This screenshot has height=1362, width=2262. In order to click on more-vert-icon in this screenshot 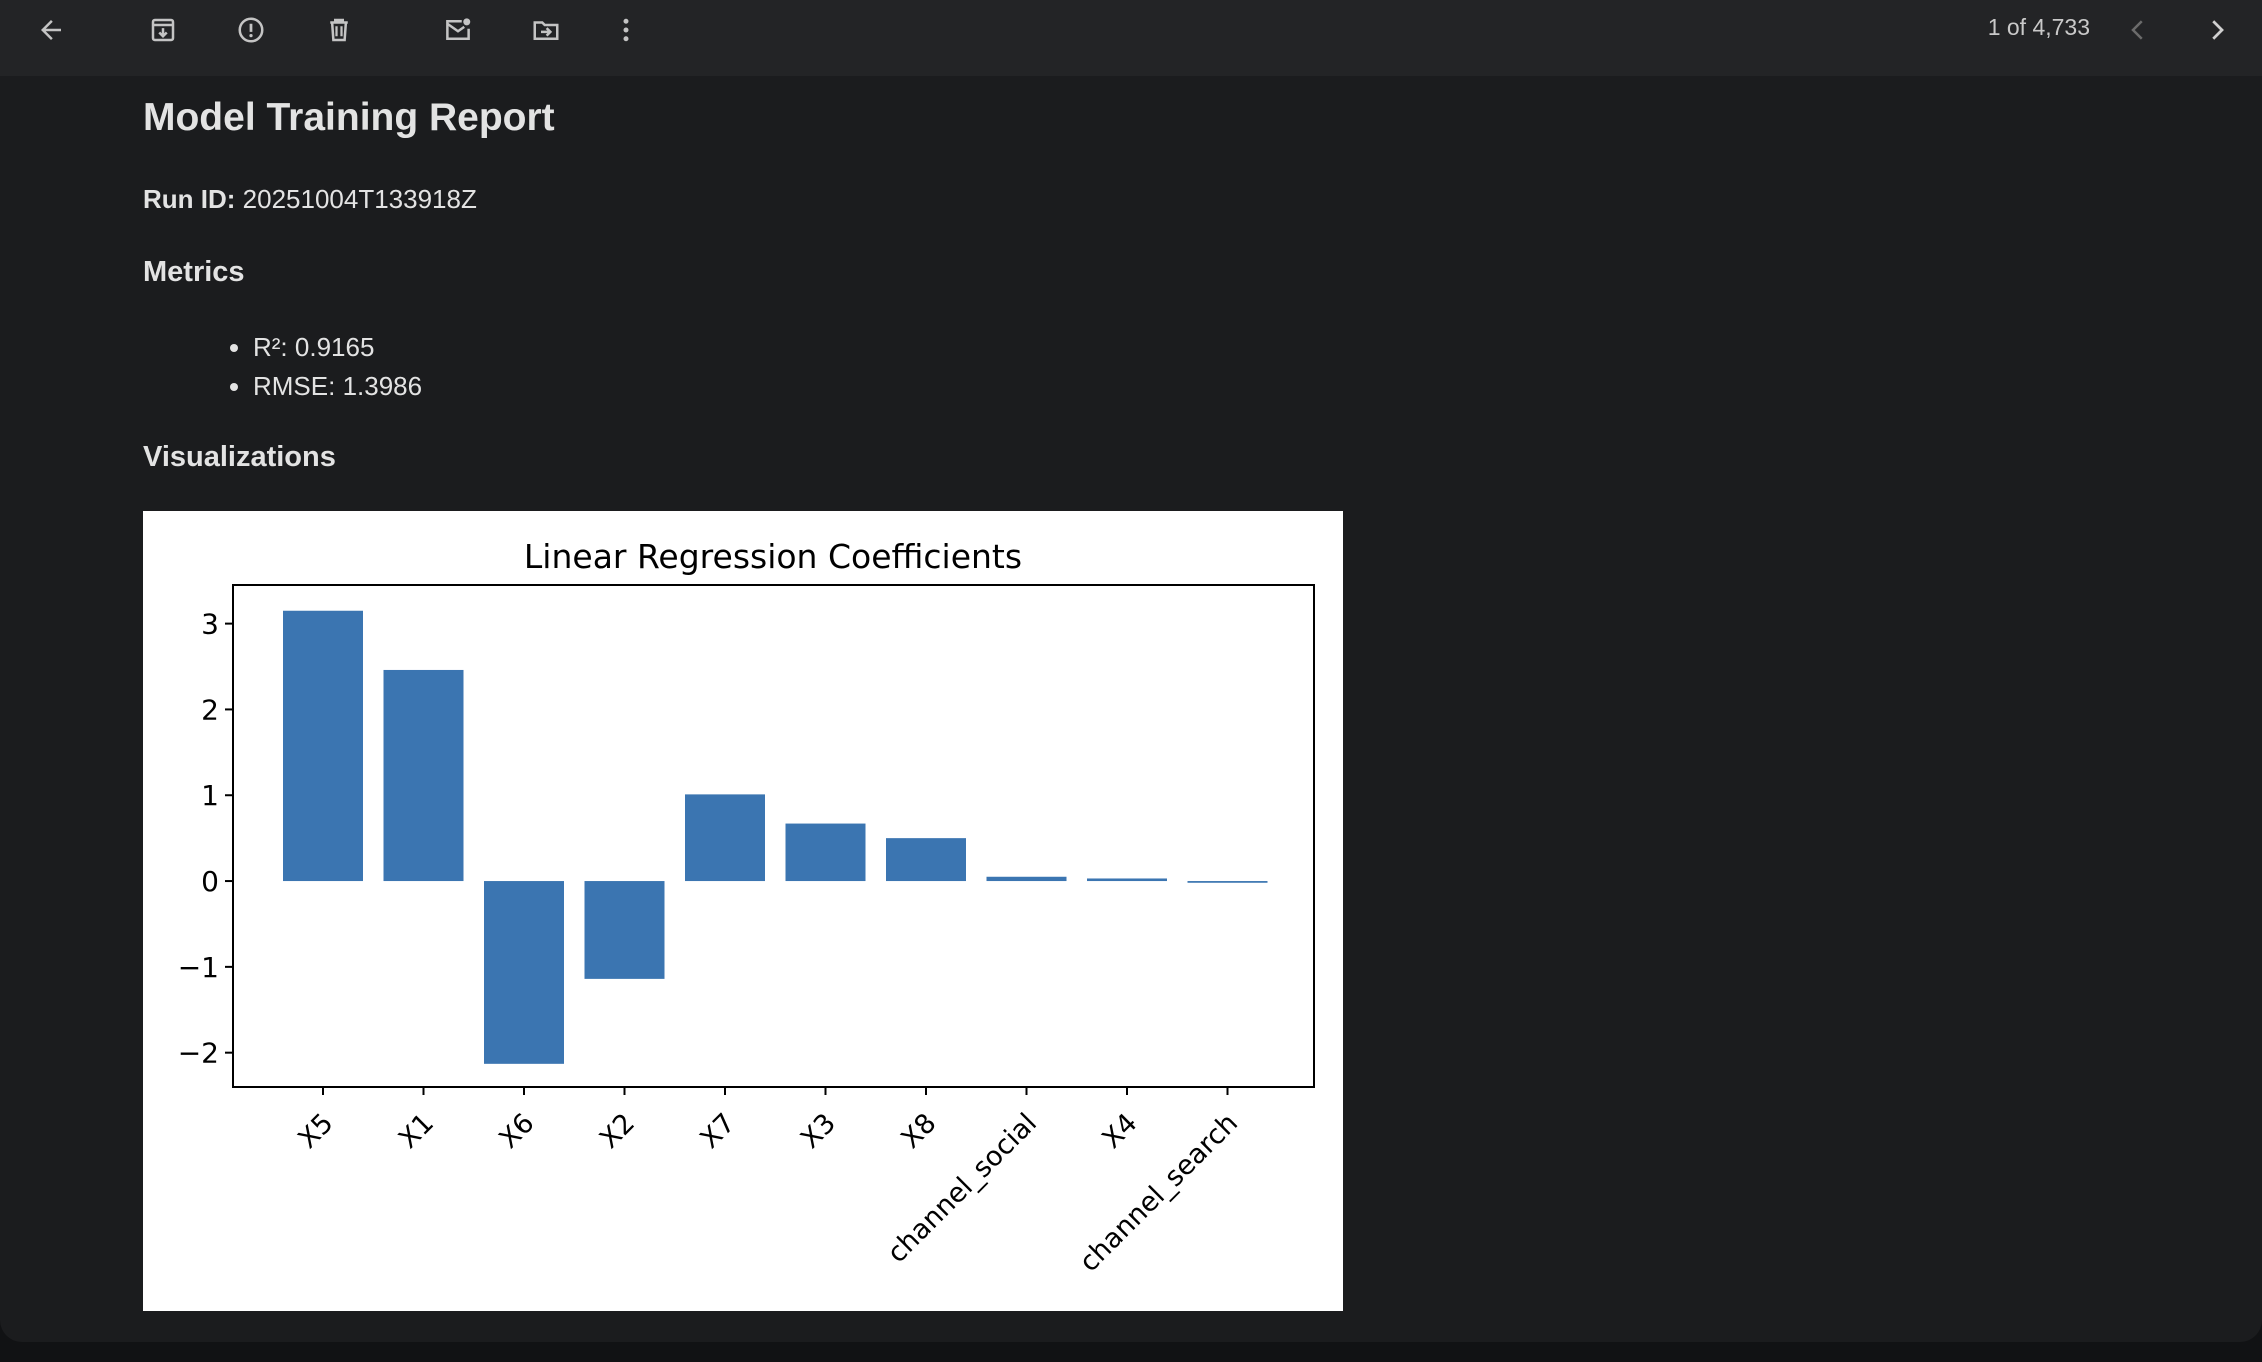, I will do `click(626, 30)`.